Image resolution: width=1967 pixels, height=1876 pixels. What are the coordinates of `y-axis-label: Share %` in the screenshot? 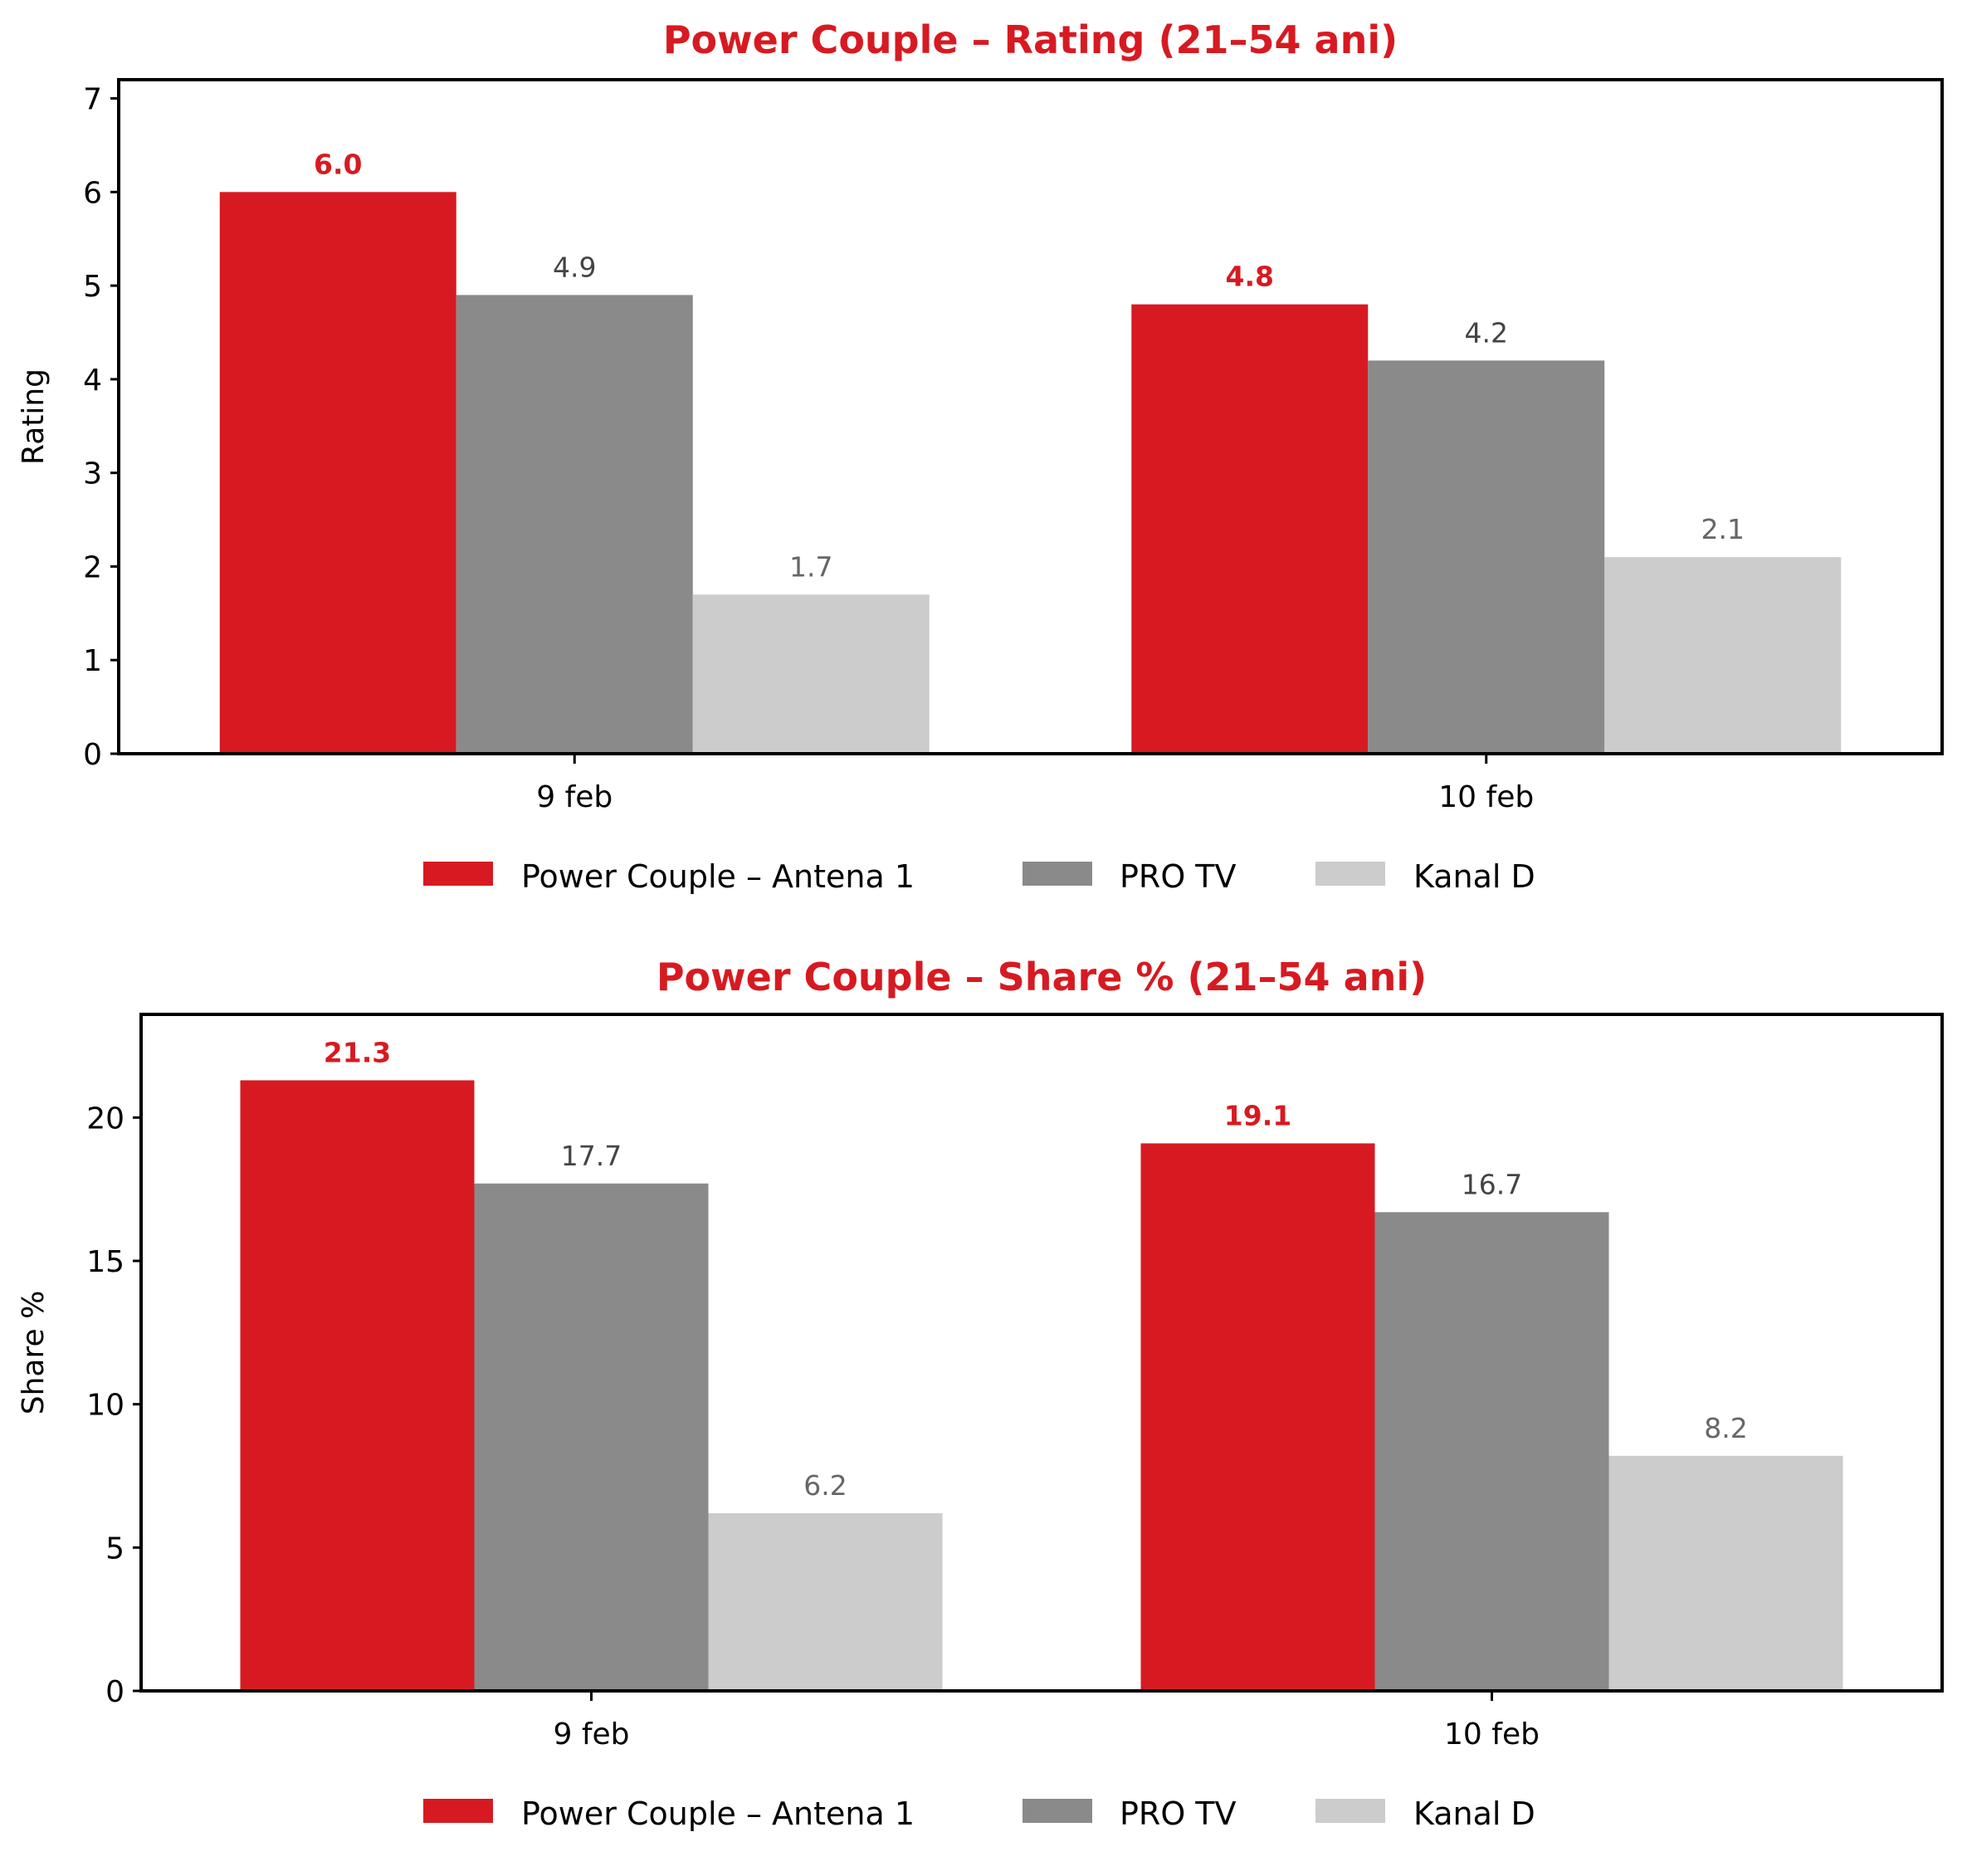 It's located at (34, 1353).